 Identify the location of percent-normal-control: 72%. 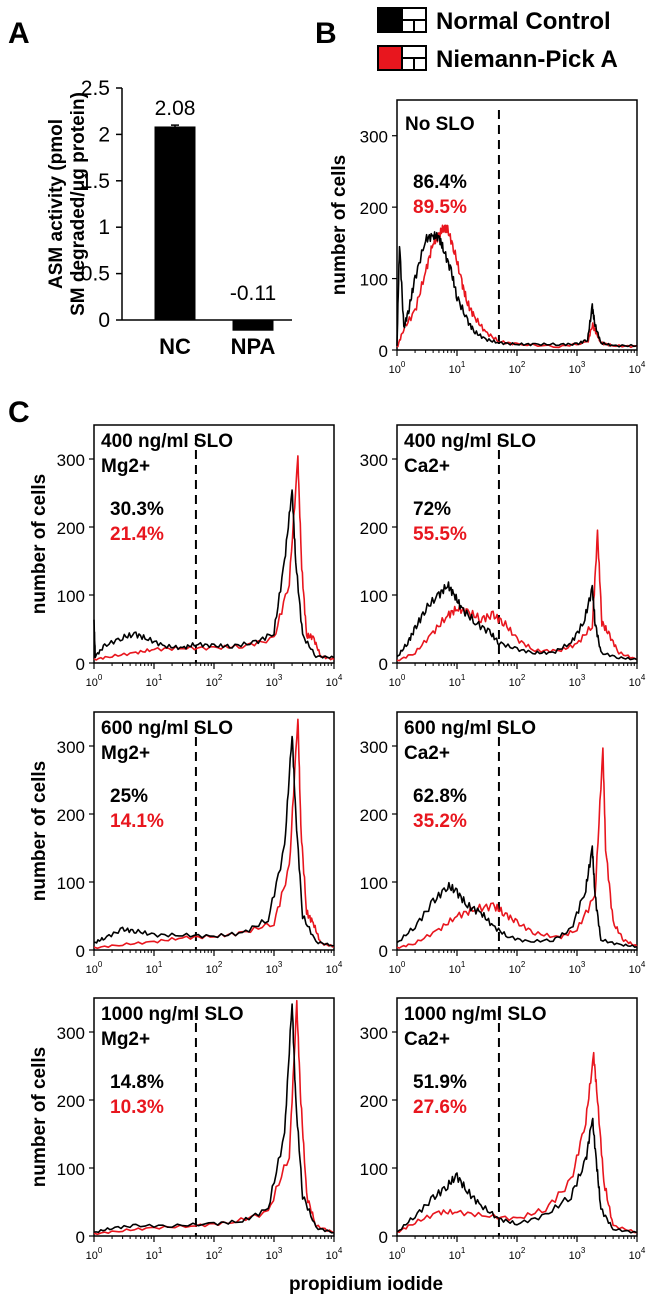
(432, 509).